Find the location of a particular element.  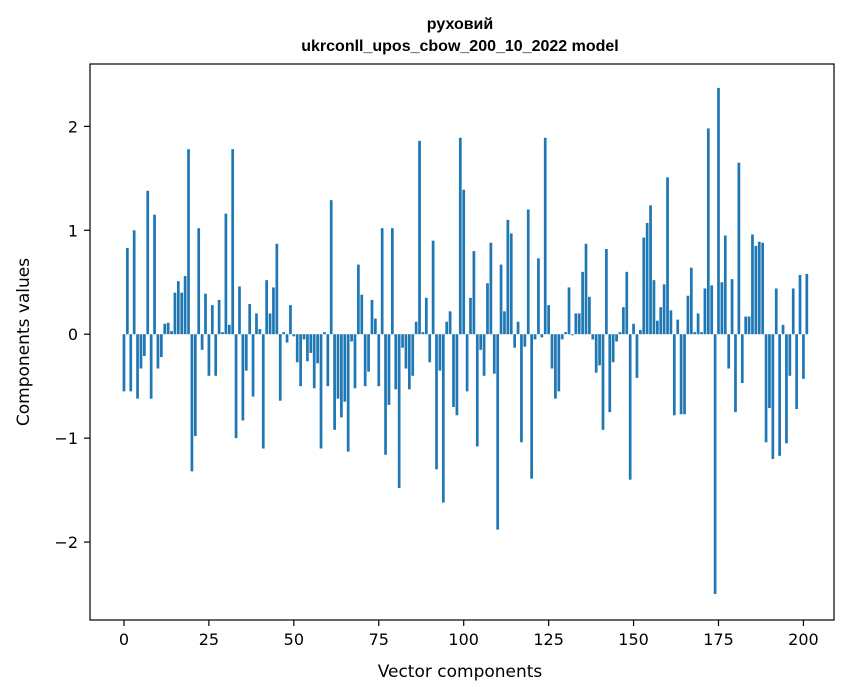

y-tick-label: −1 is located at coordinates (66, 438).